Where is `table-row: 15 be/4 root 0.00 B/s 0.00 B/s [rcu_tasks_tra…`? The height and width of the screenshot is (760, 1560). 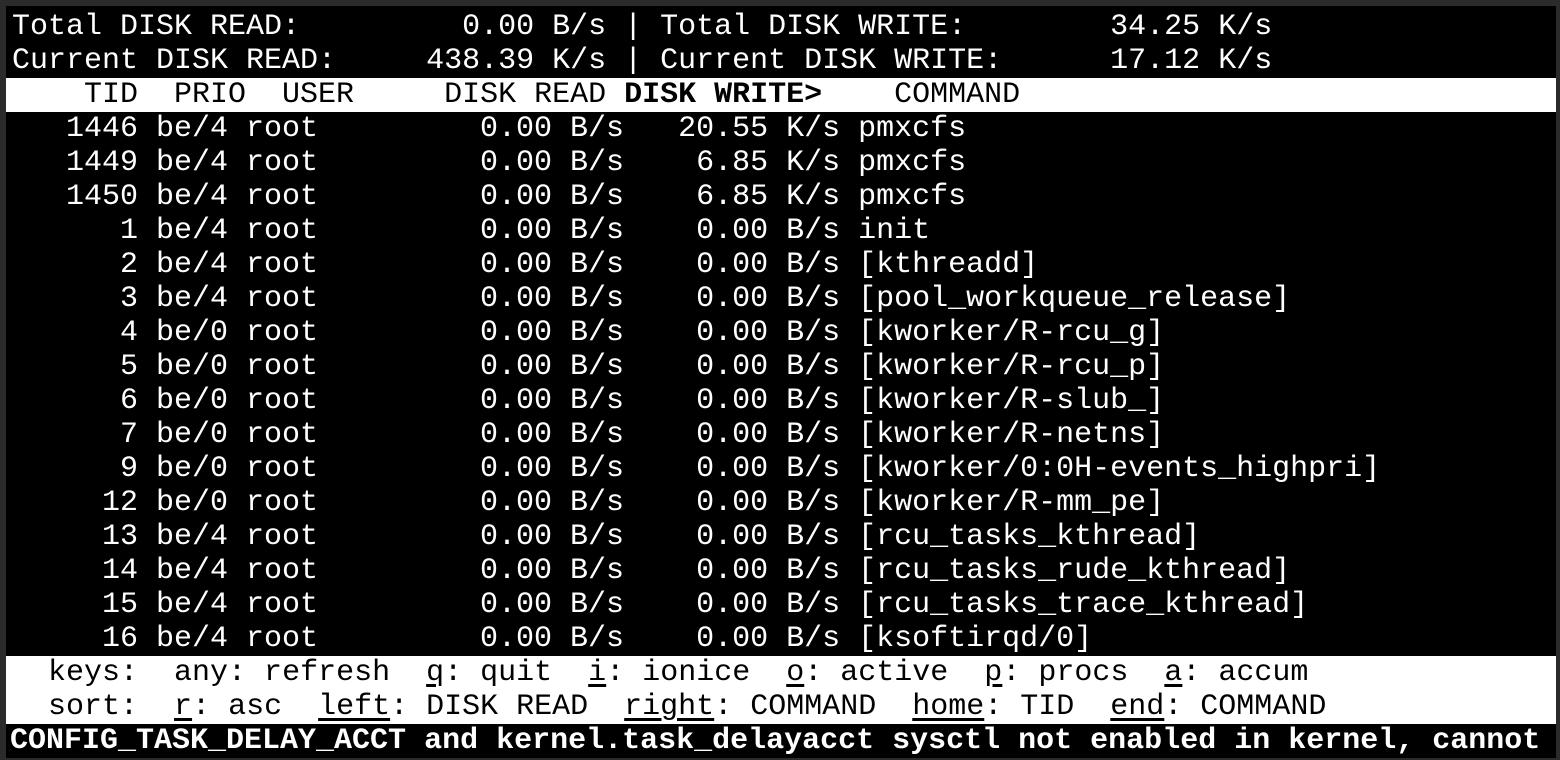
table-row: 15 be/4 root 0.00 B/s 0.00 B/s [rcu_tasks_tra… is located at coordinates (784, 605).